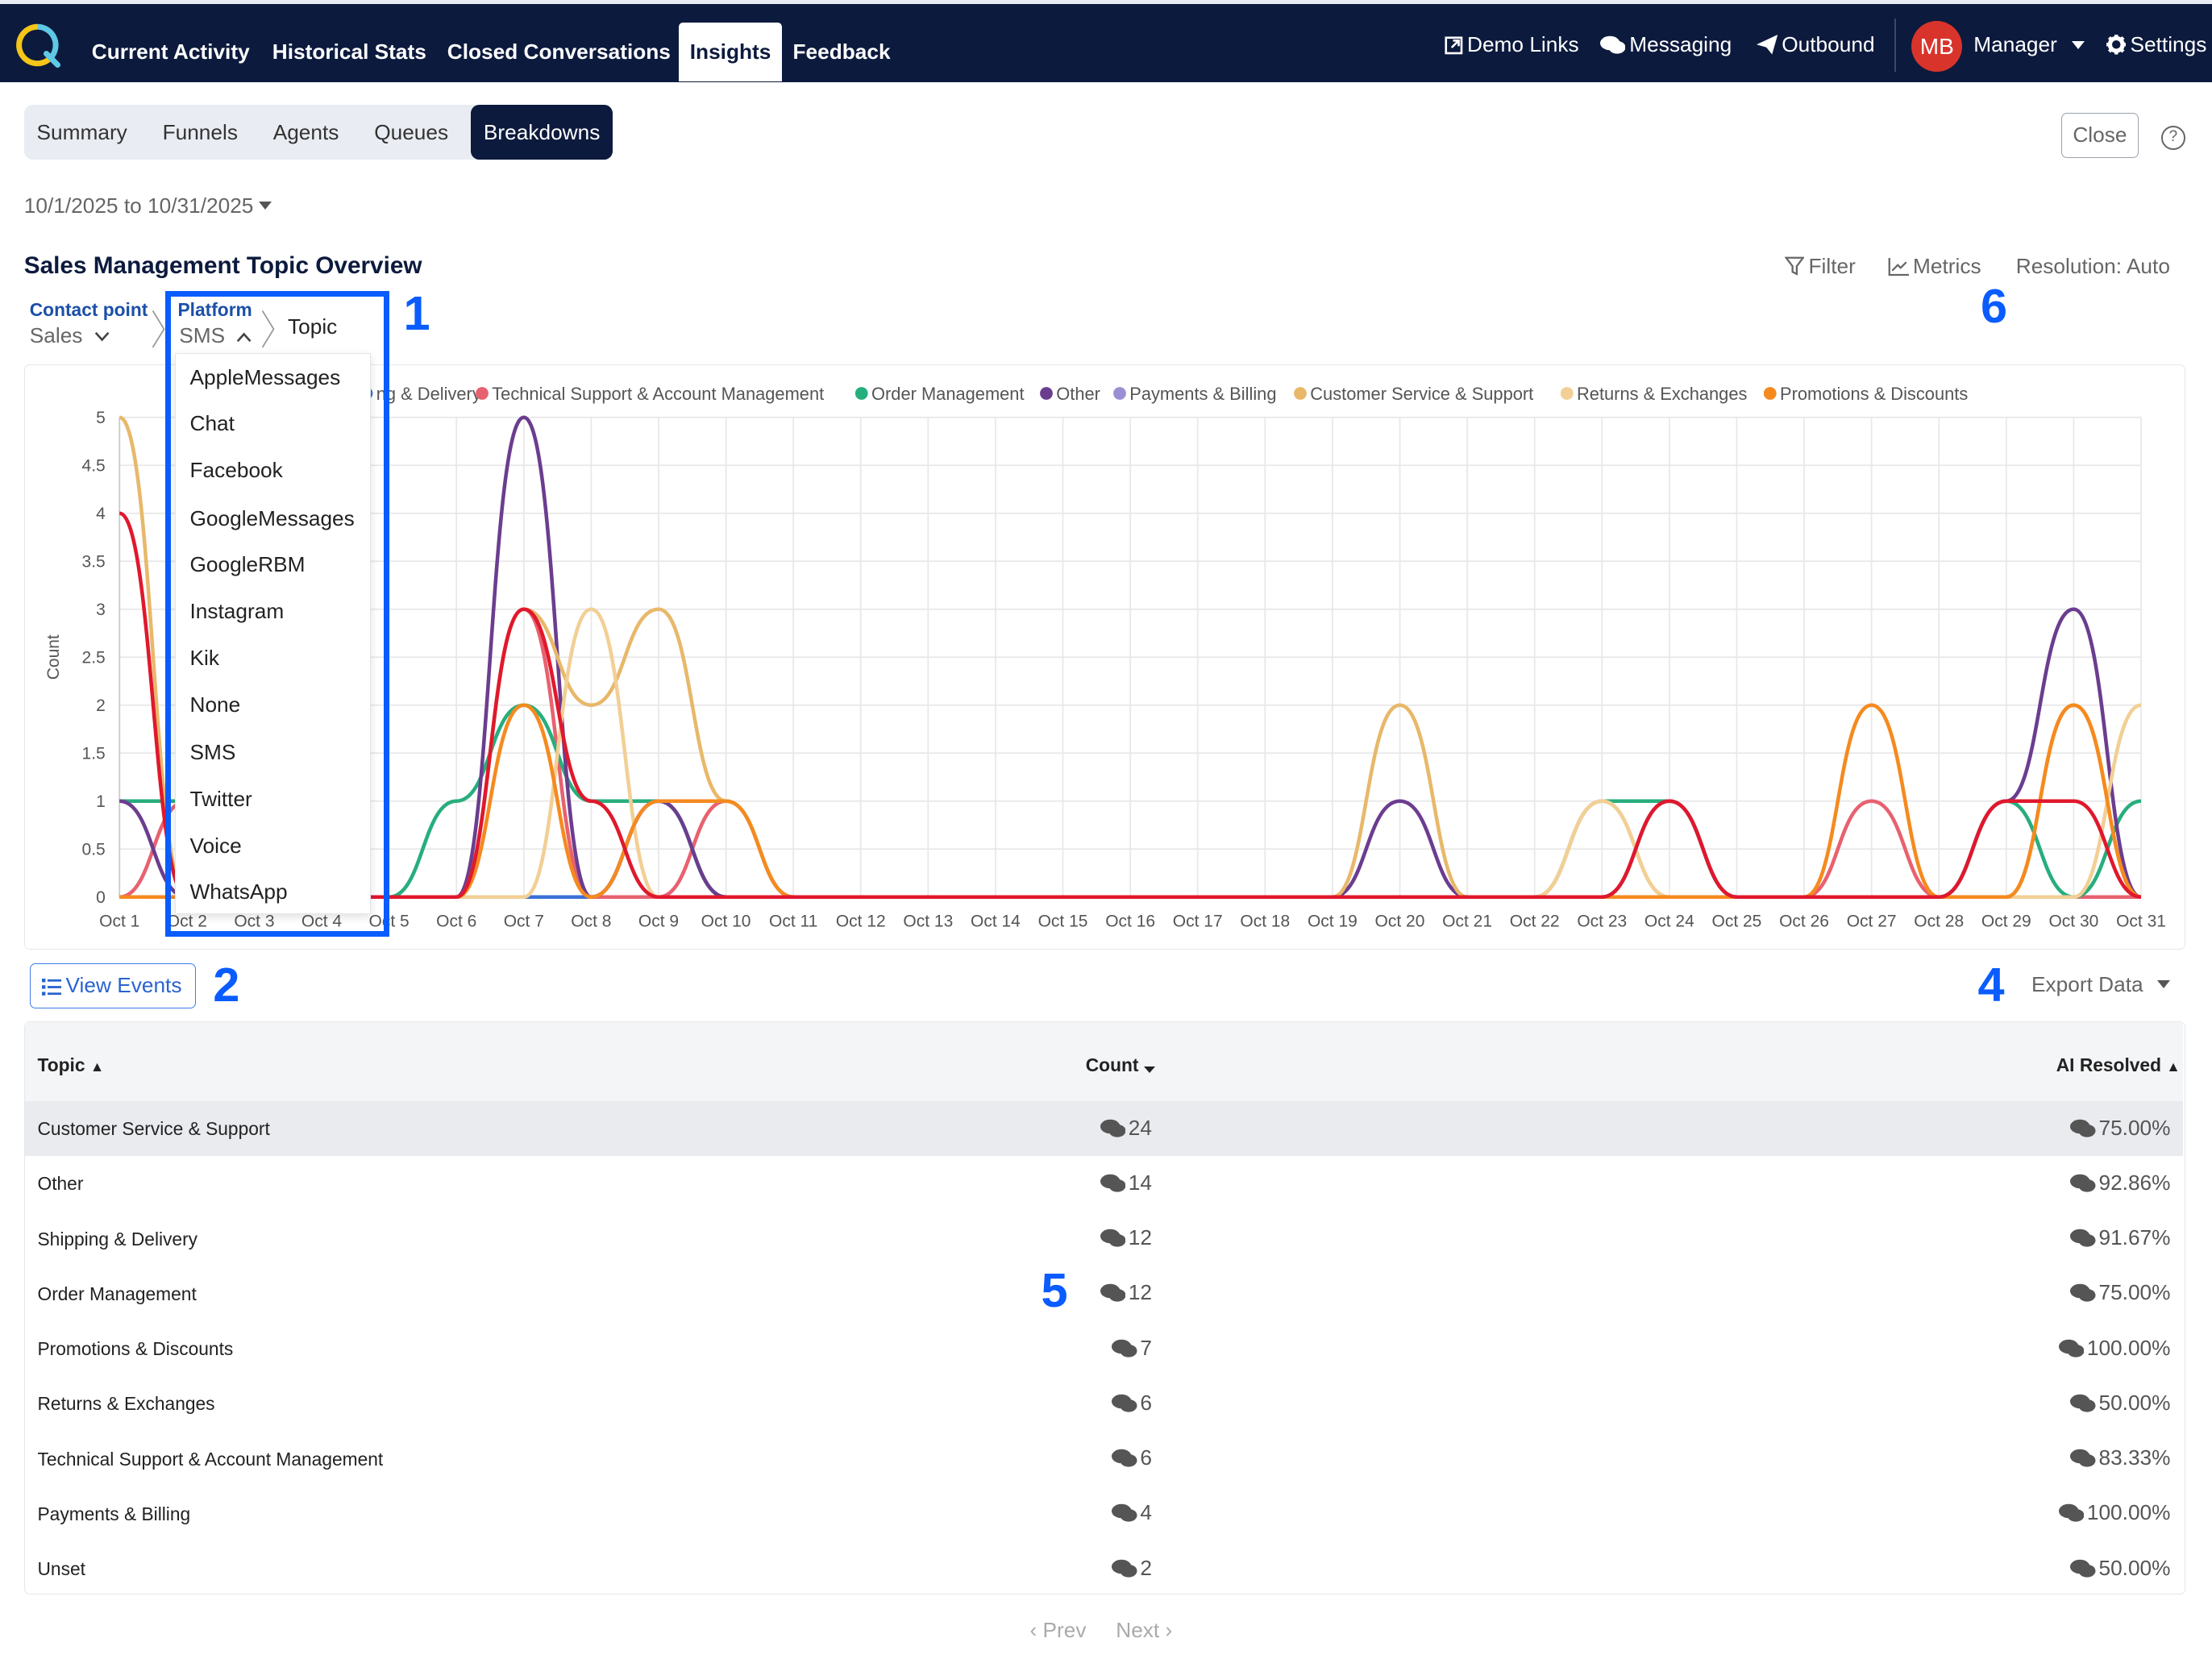  Describe the element at coordinates (456, 921) in the screenshot. I see `x-tick-label: Oct 6` at that location.